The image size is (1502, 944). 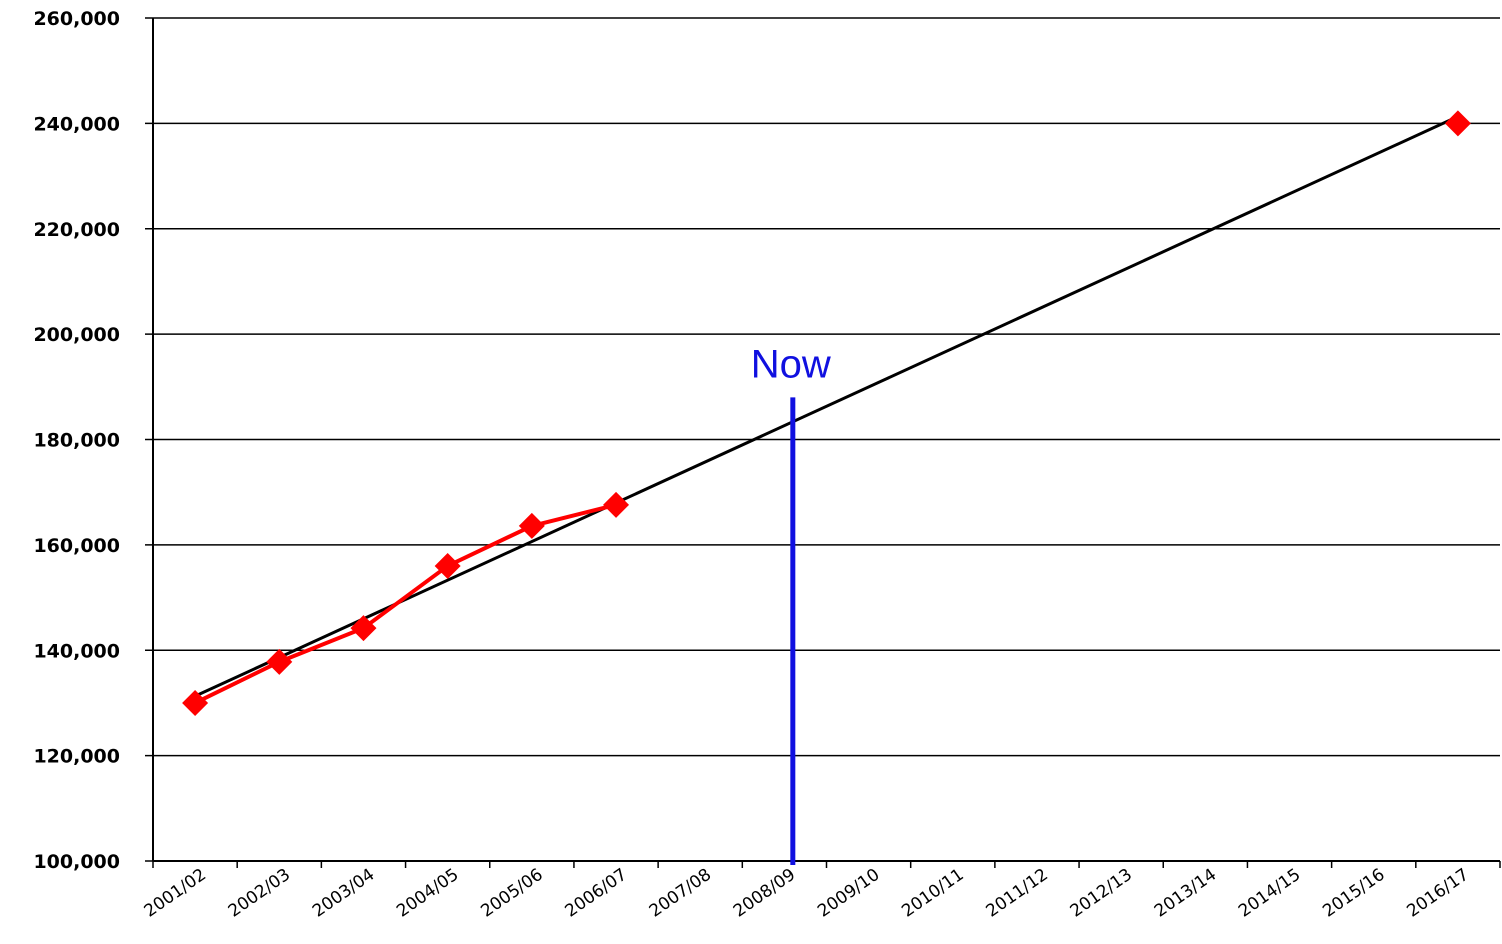 What do you see at coordinates (343, 893) in the screenshot?
I see `x-tick-label: 2003/04` at bounding box center [343, 893].